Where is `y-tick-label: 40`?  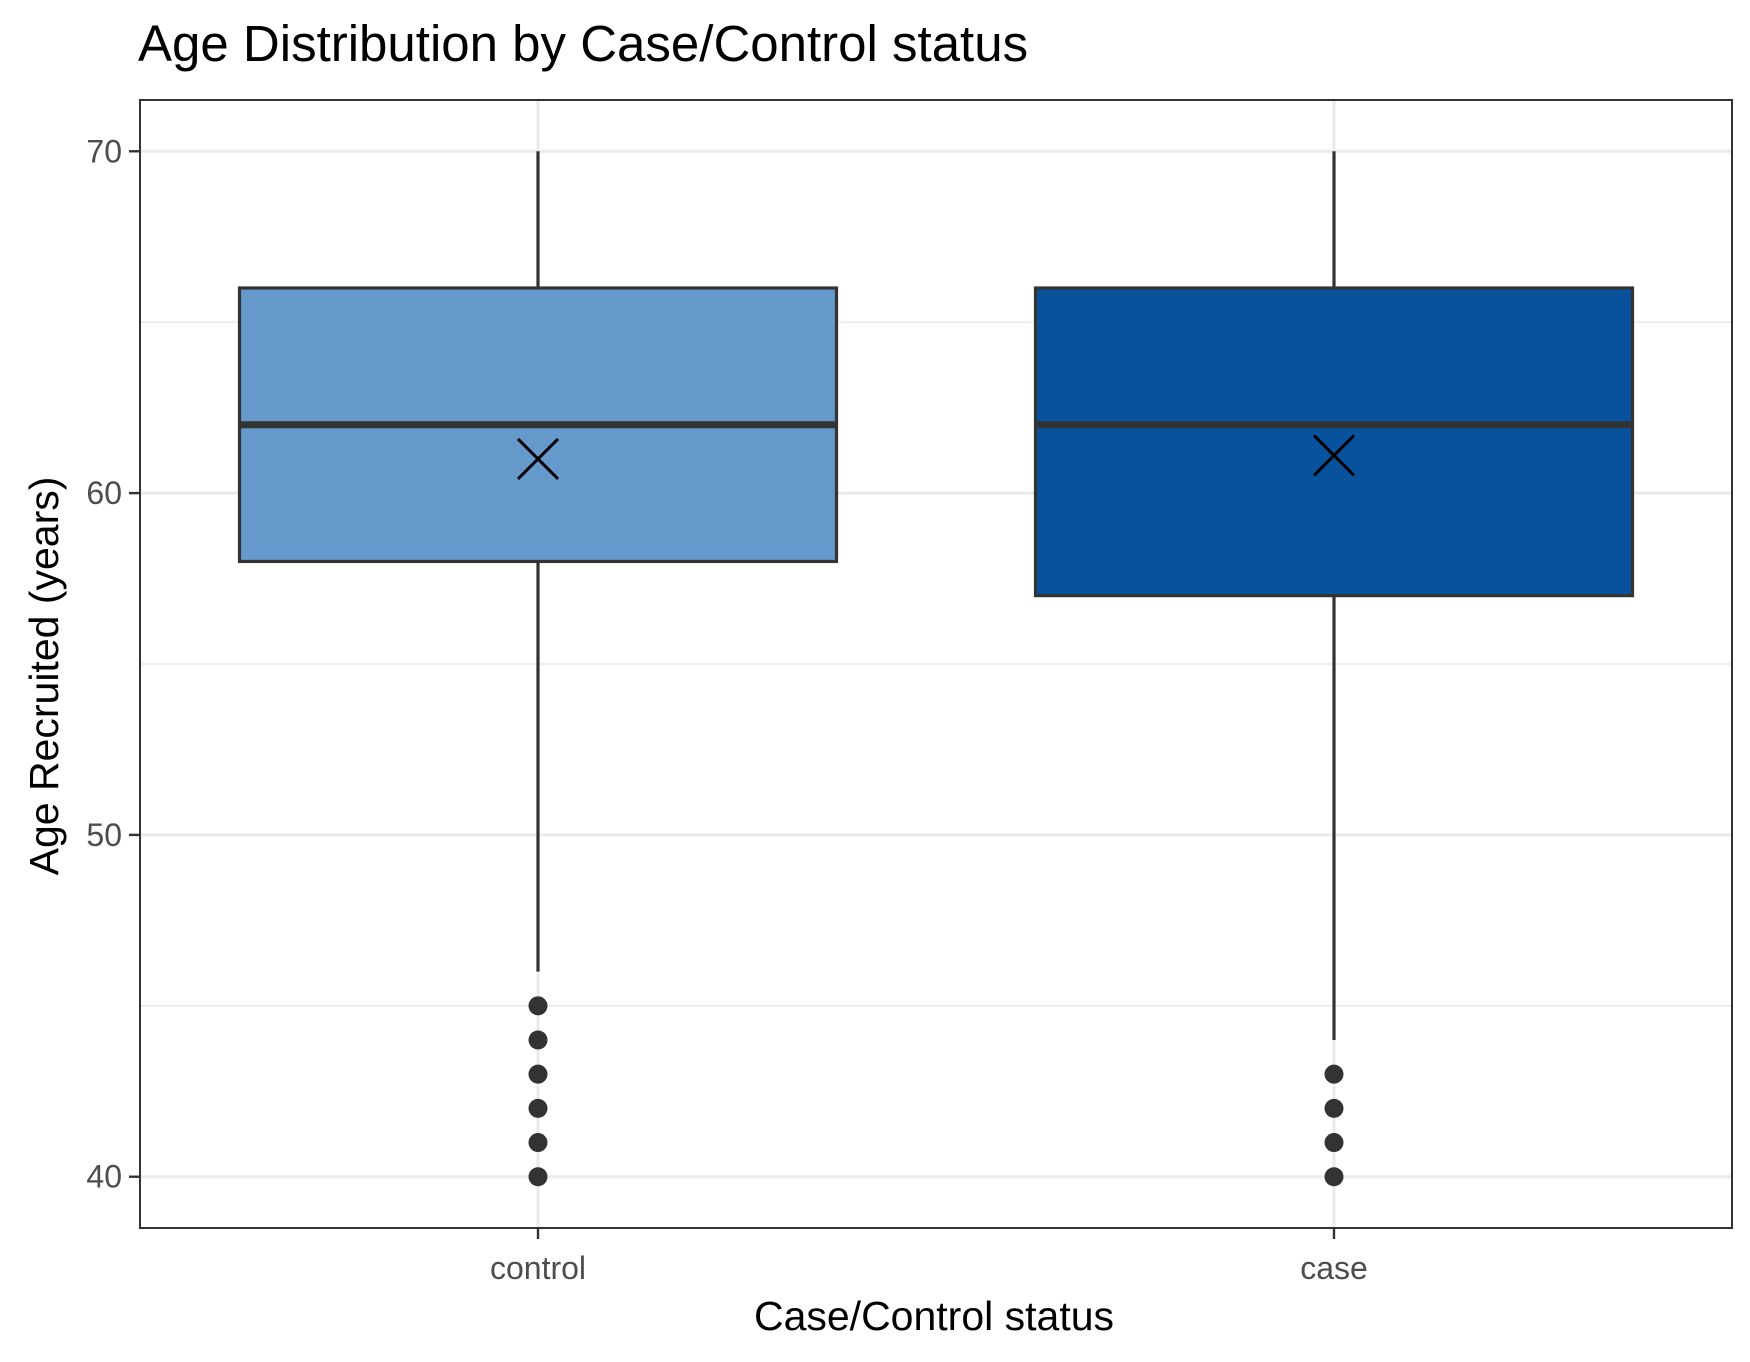
y-tick-label: 40 is located at coordinates (104, 1177).